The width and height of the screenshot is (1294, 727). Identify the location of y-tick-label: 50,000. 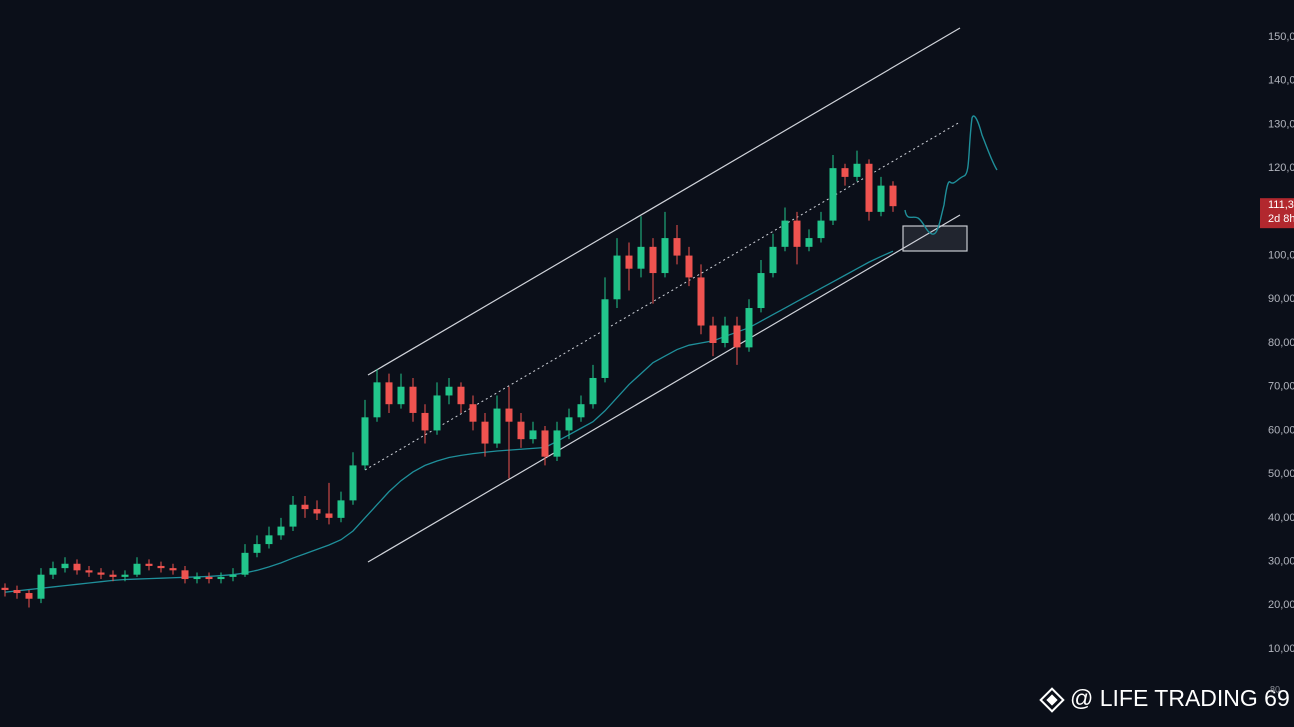
(1281, 474).